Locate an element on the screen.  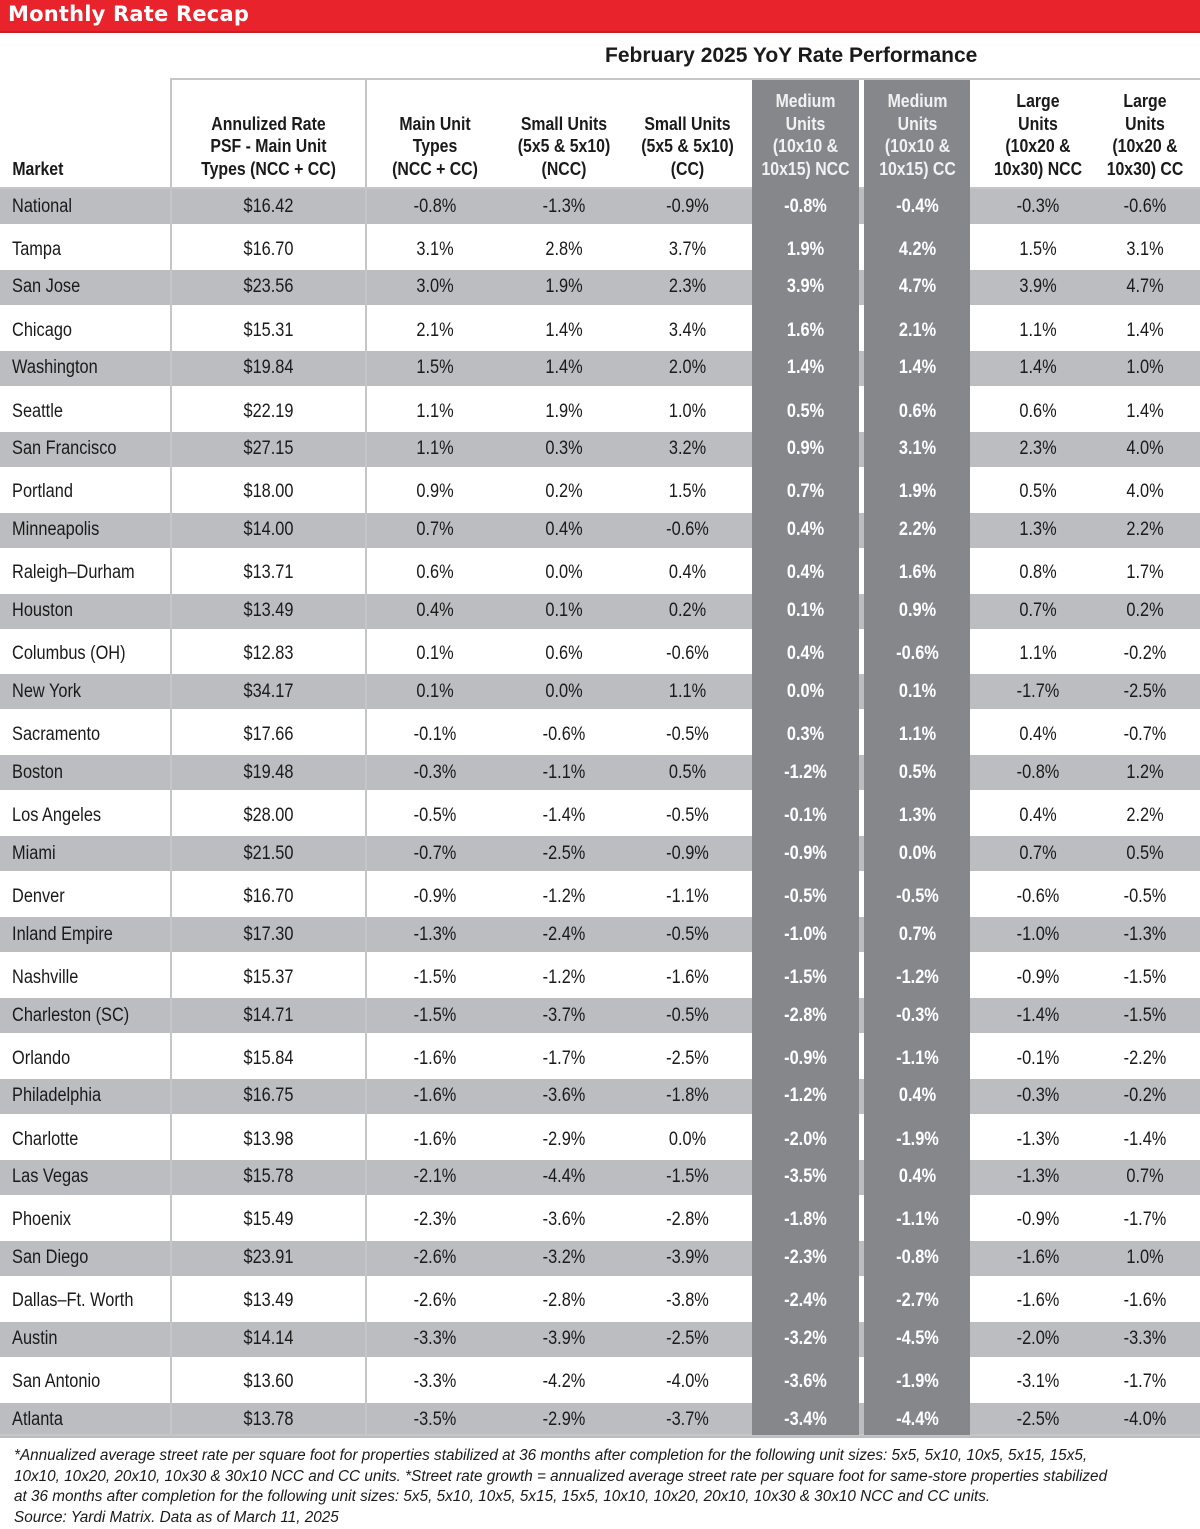
yoy-change: -1.0% is located at coordinates (805, 934).